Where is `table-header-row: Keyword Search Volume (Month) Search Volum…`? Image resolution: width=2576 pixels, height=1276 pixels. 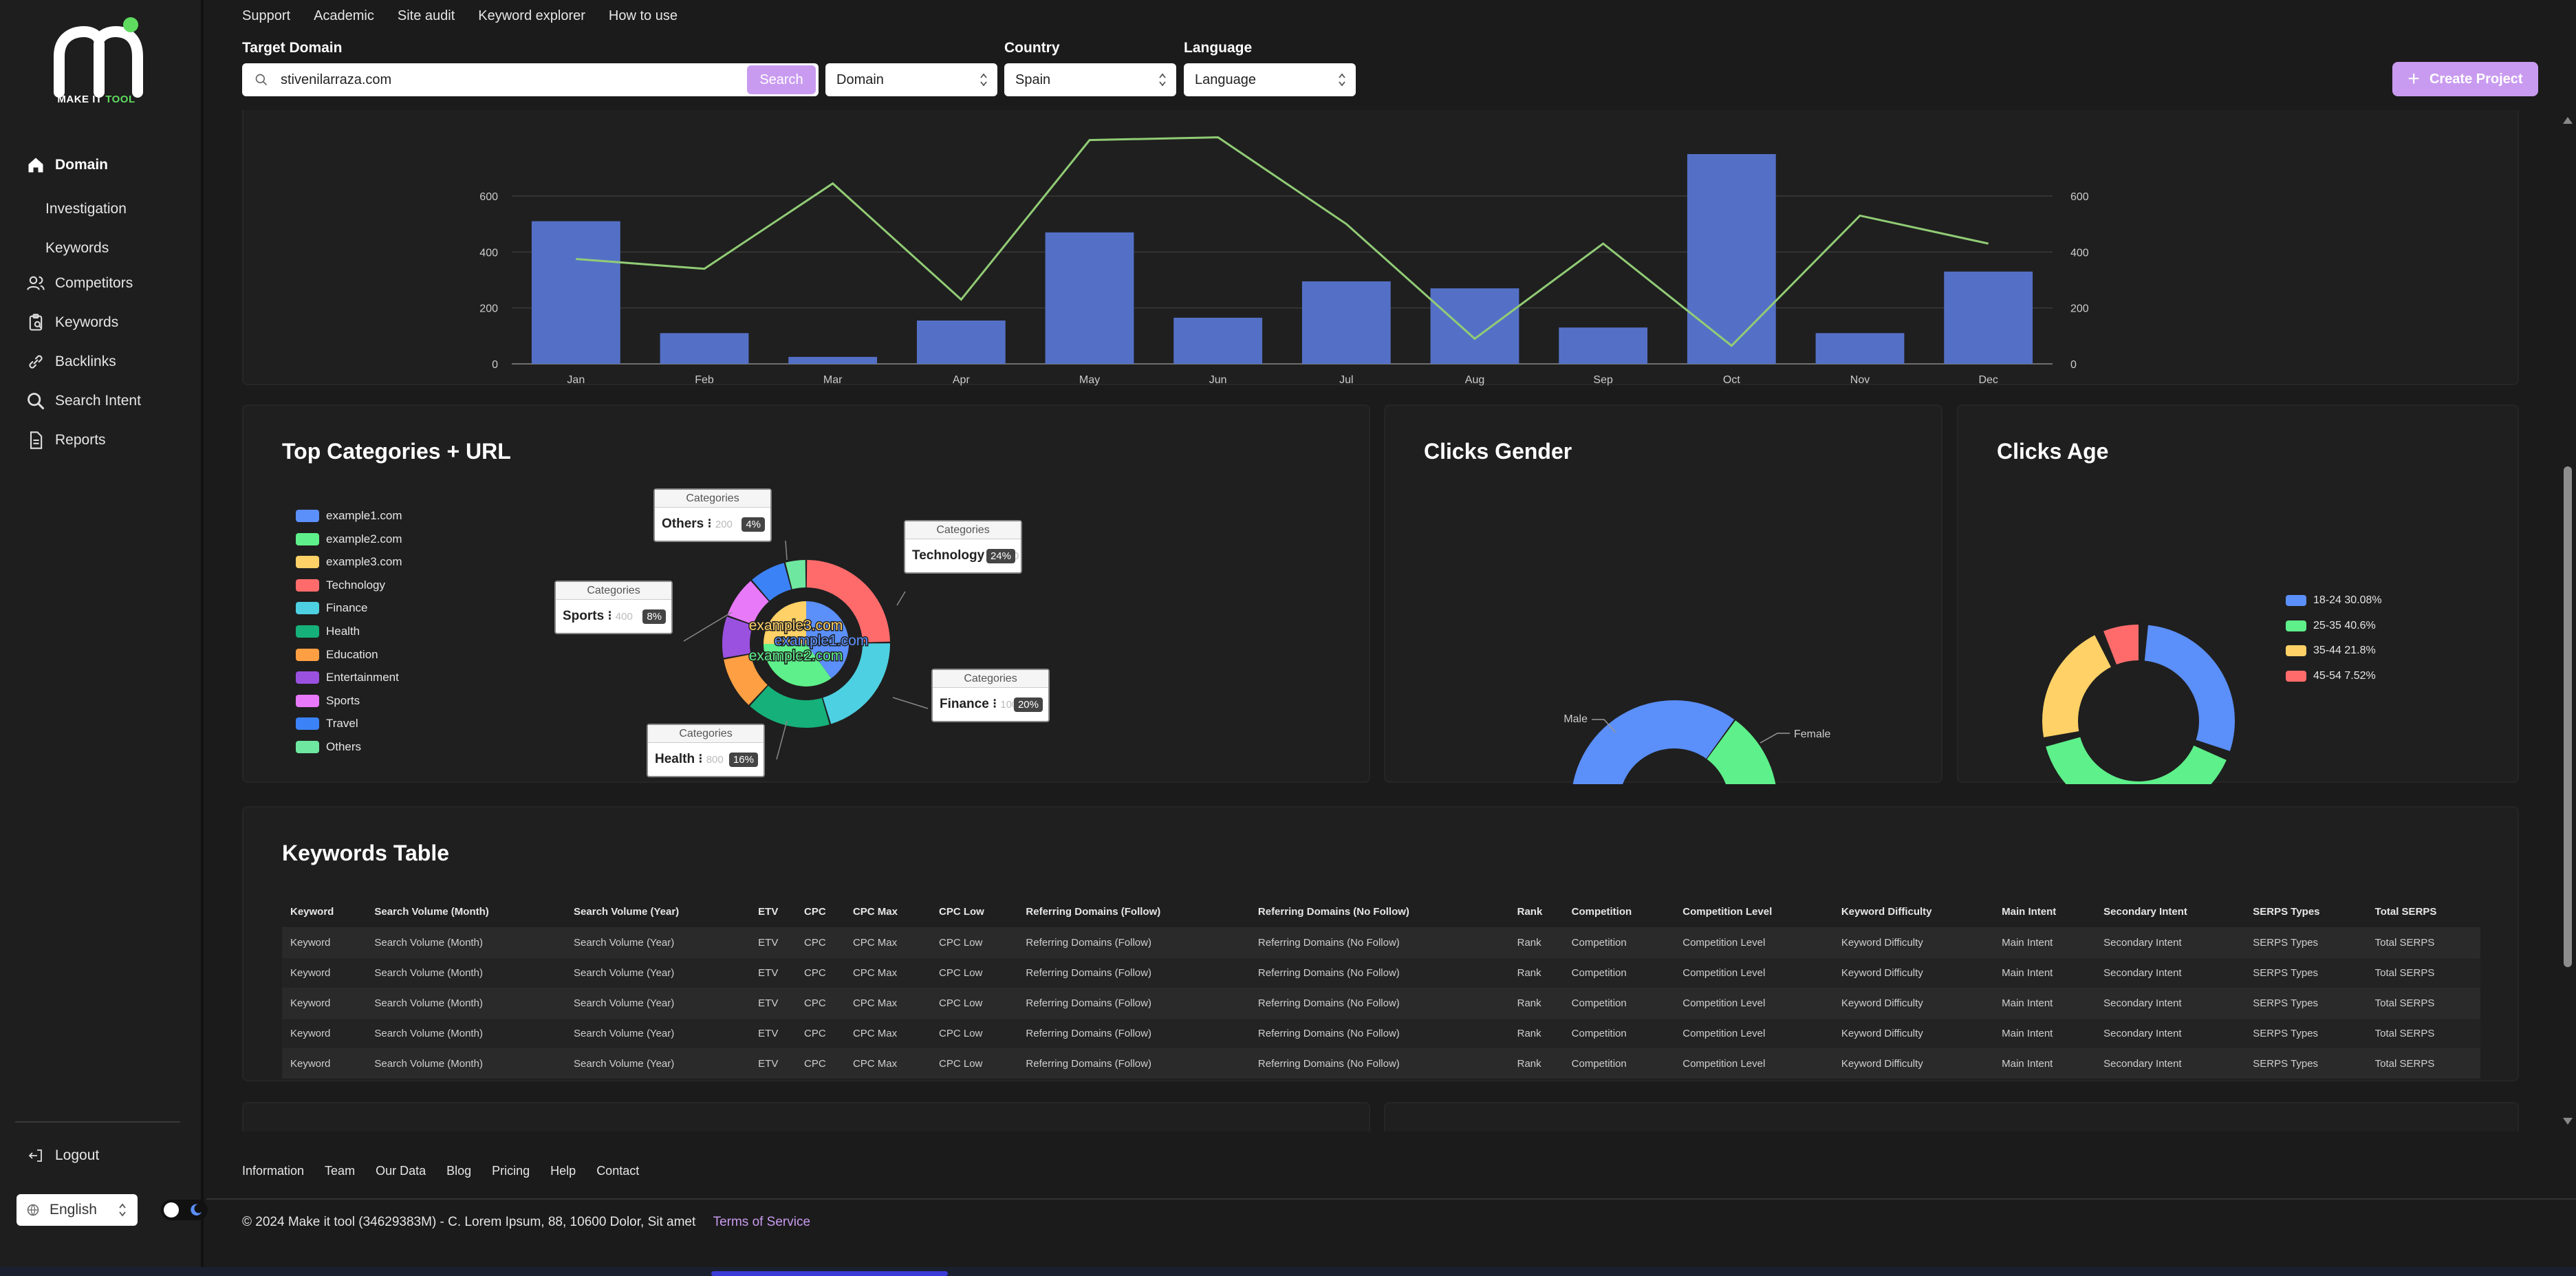
table-header-row: Keyword Search Volume (Month) Search Volum… is located at coordinates (1381, 912).